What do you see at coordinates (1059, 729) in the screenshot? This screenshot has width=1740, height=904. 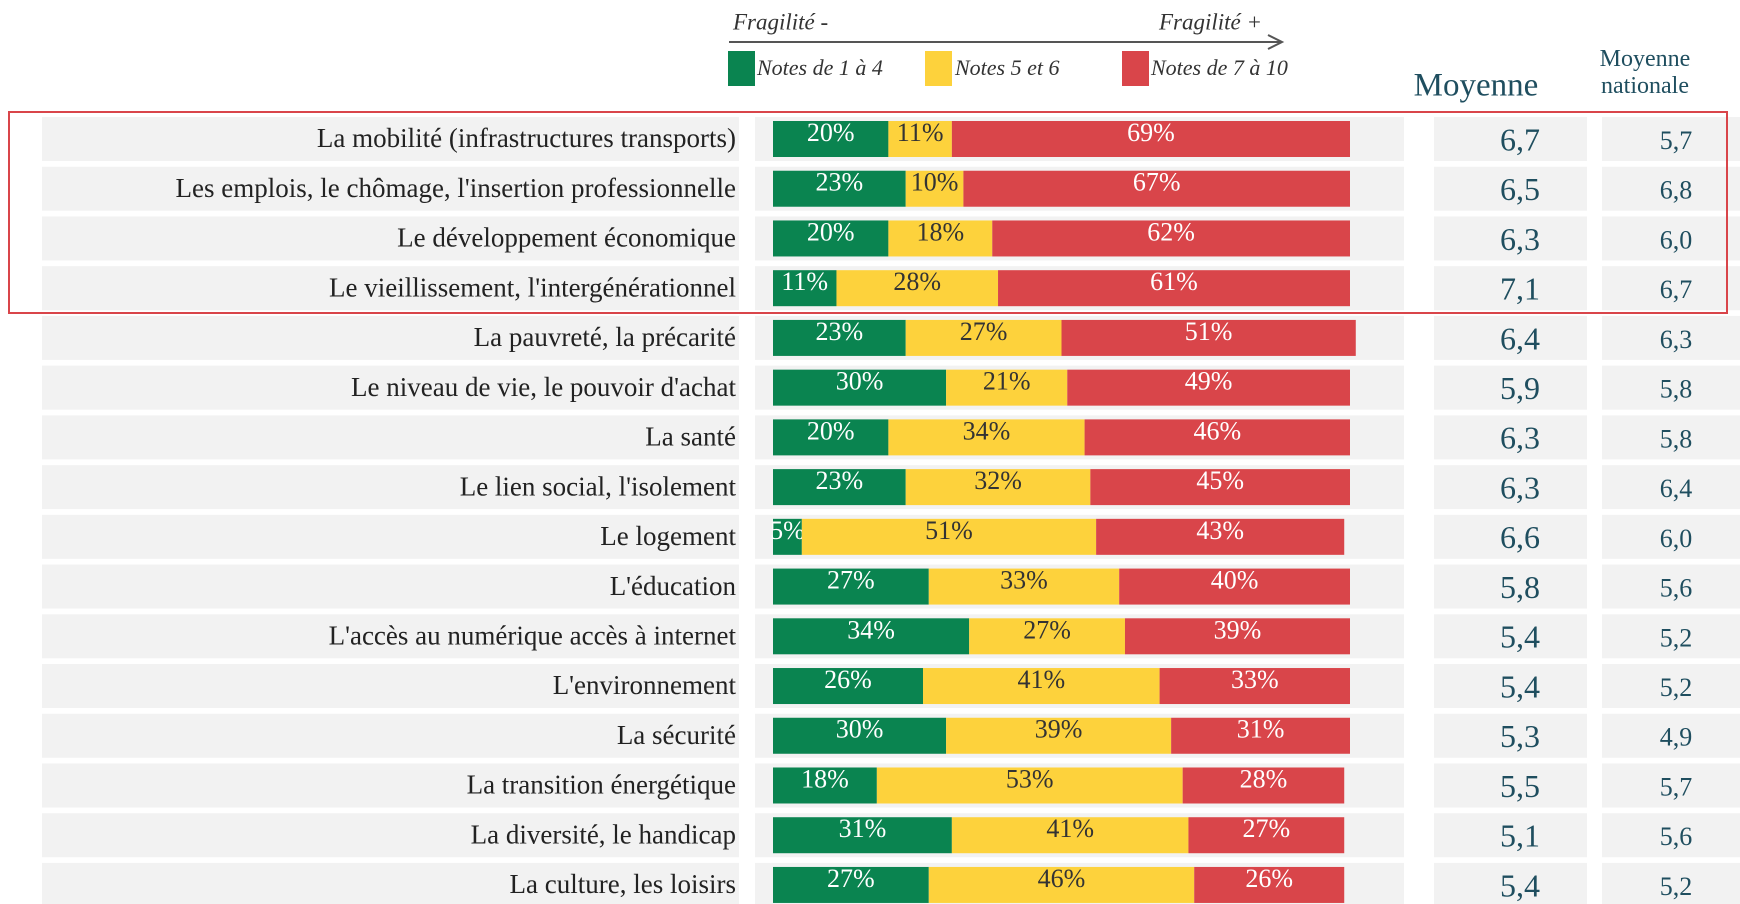 I see `value-label: 39%` at bounding box center [1059, 729].